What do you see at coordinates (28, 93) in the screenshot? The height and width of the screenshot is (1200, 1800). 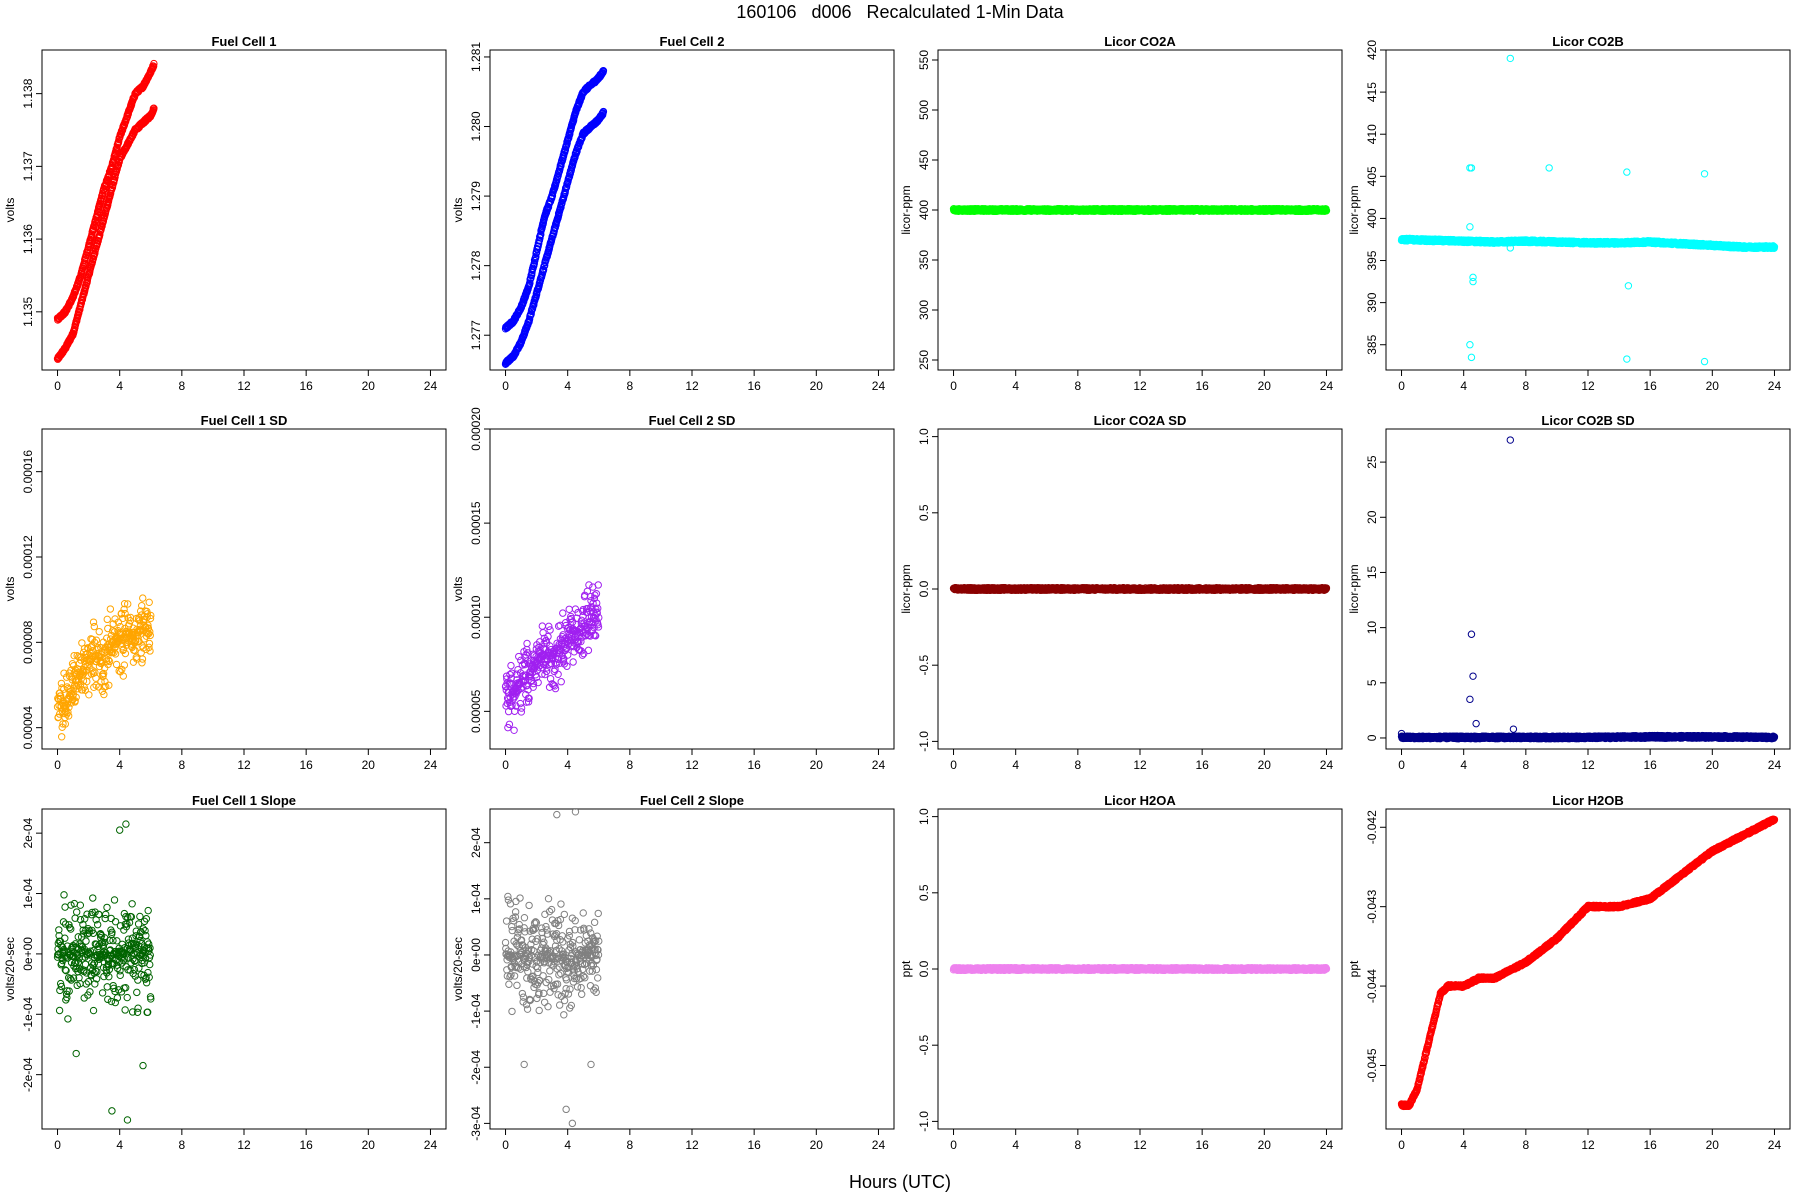 I see `y-tick-label: 1.138` at bounding box center [28, 93].